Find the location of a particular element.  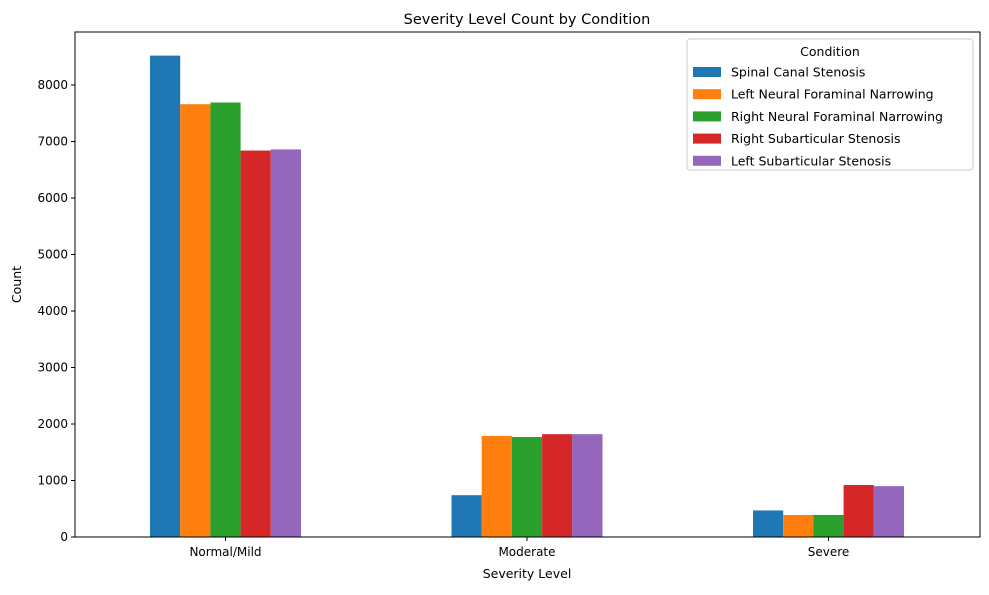

chart-title: Severity Level Count by Condition is located at coordinates (527, 20).